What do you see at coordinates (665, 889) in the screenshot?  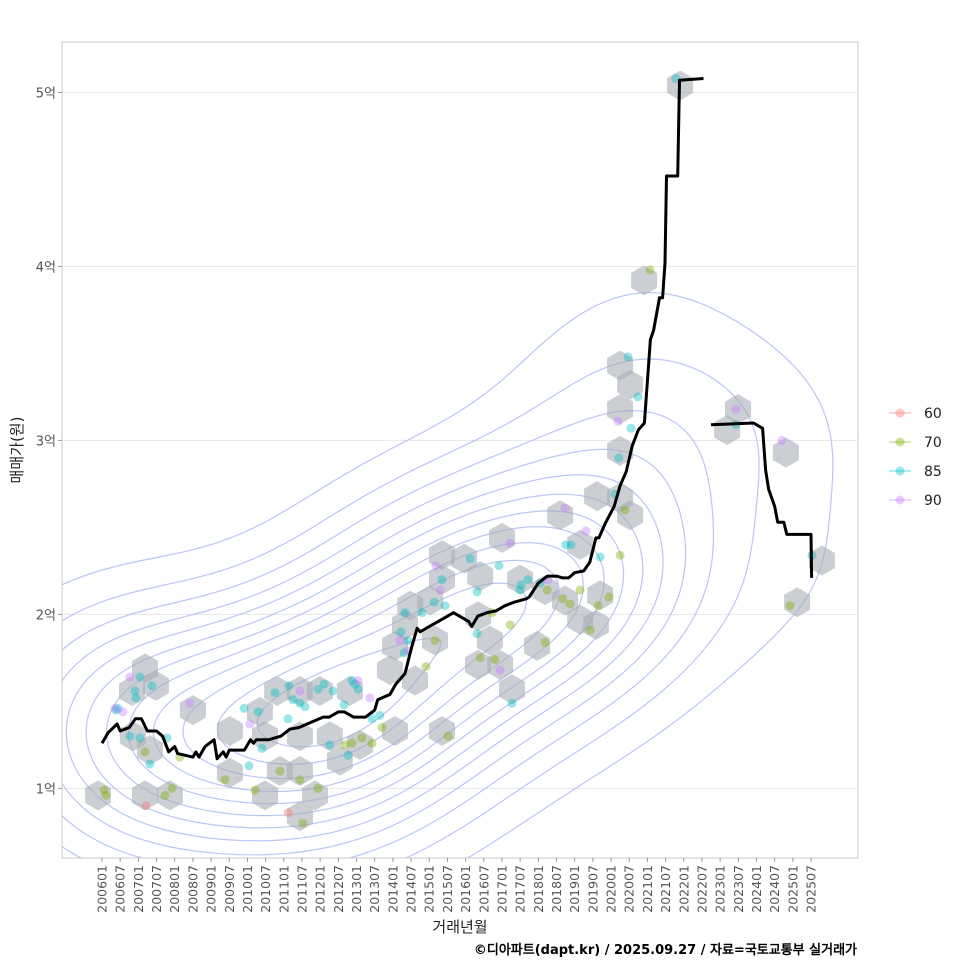 I see `x-tick-label: 202107` at bounding box center [665, 889].